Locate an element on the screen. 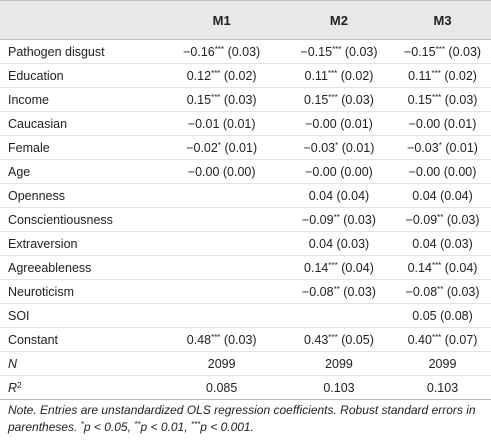 The width and height of the screenshot is (491, 445). table-cell: −0.00 (0.01) is located at coordinates (339, 123).